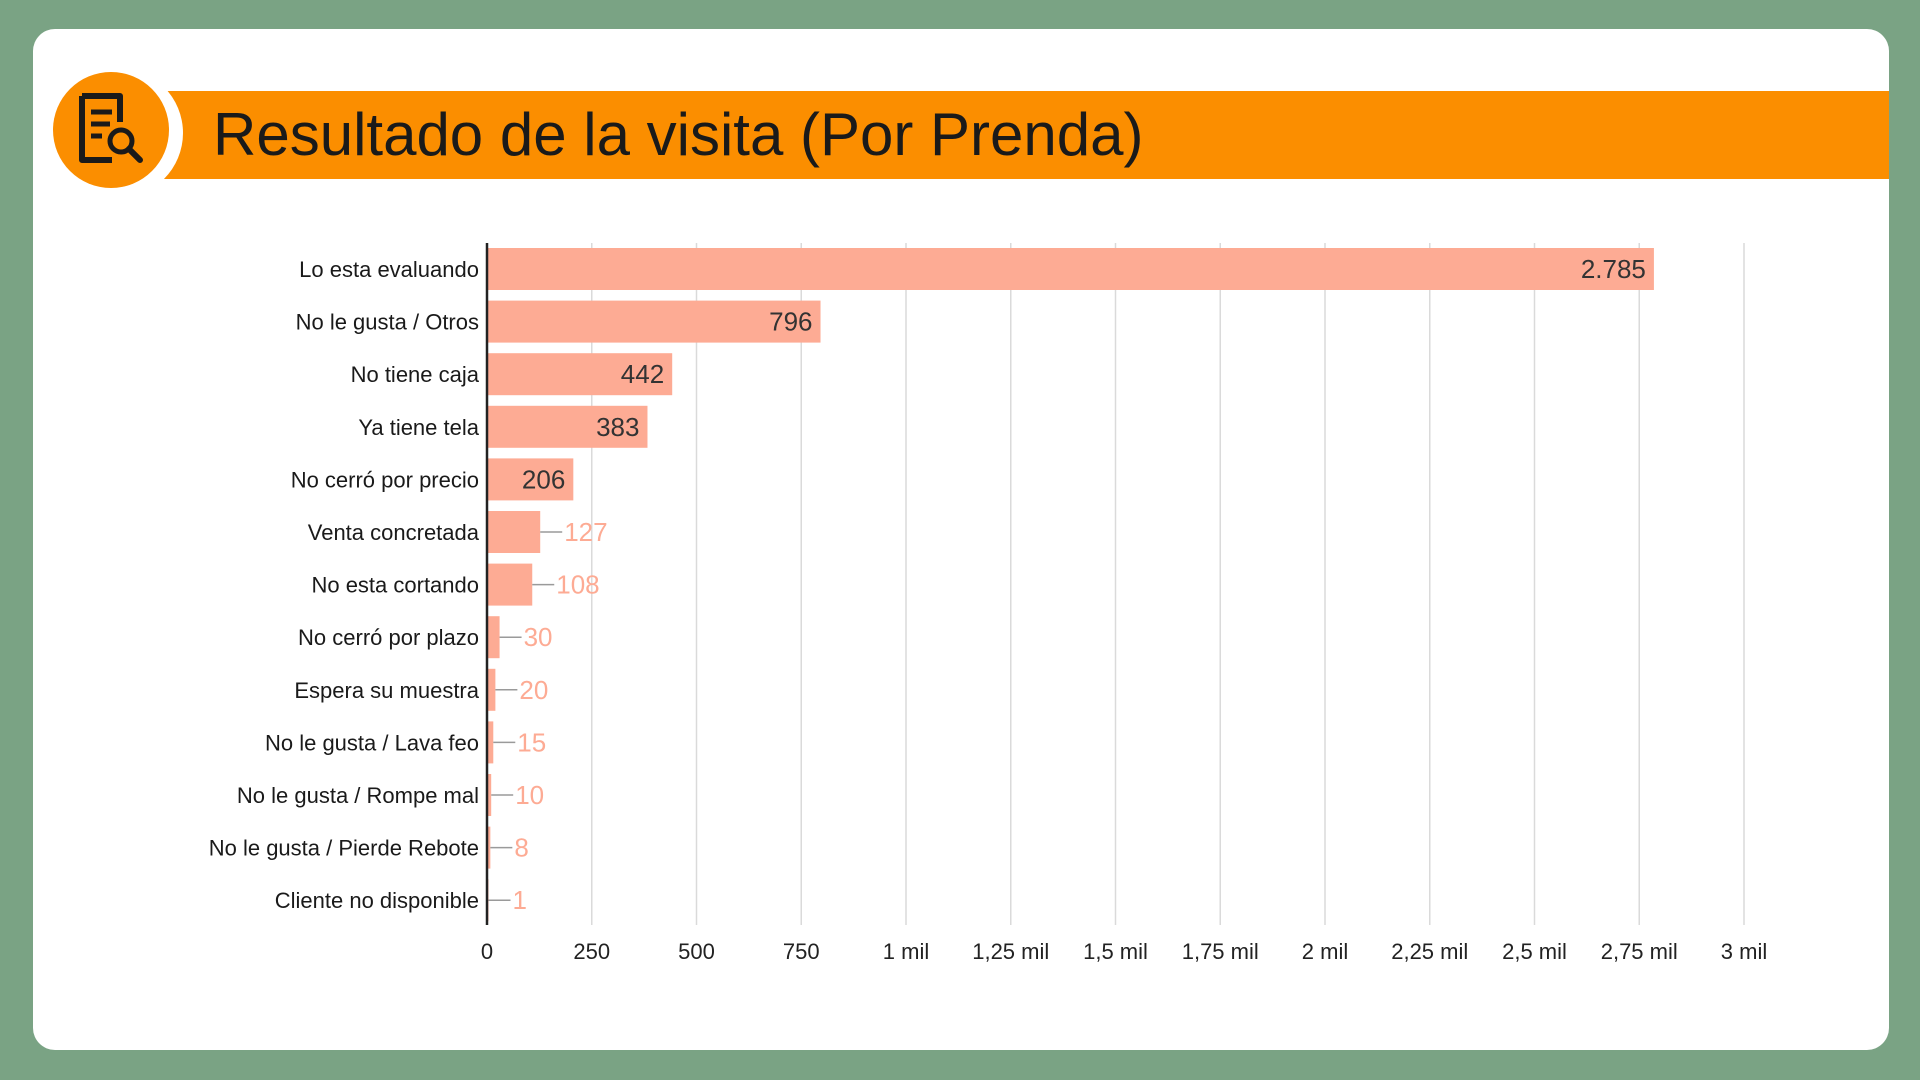 This screenshot has height=1080, width=1920. What do you see at coordinates (389, 269) in the screenshot?
I see `category-label: Lo esta evaluando` at bounding box center [389, 269].